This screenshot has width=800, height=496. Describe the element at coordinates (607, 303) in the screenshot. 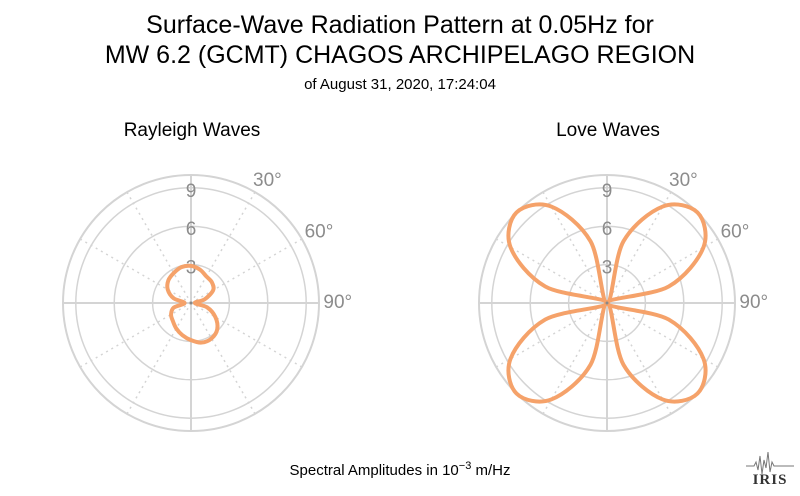

I see `love-center-point` at that location.